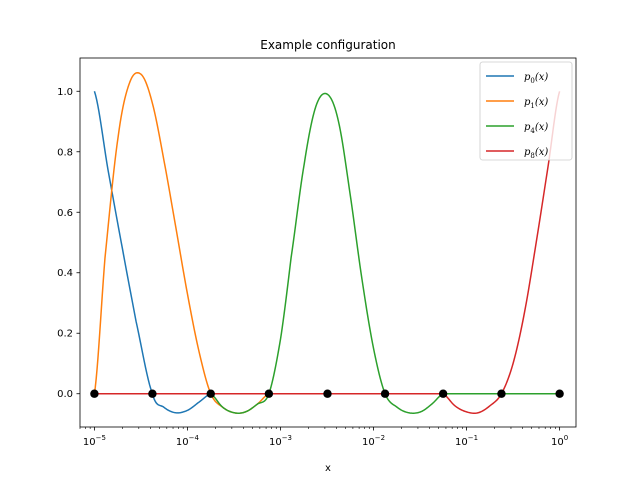 The width and height of the screenshot is (640, 480). Describe the element at coordinates (65, 92) in the screenshot. I see `y-tick-label: 1.0` at that location.